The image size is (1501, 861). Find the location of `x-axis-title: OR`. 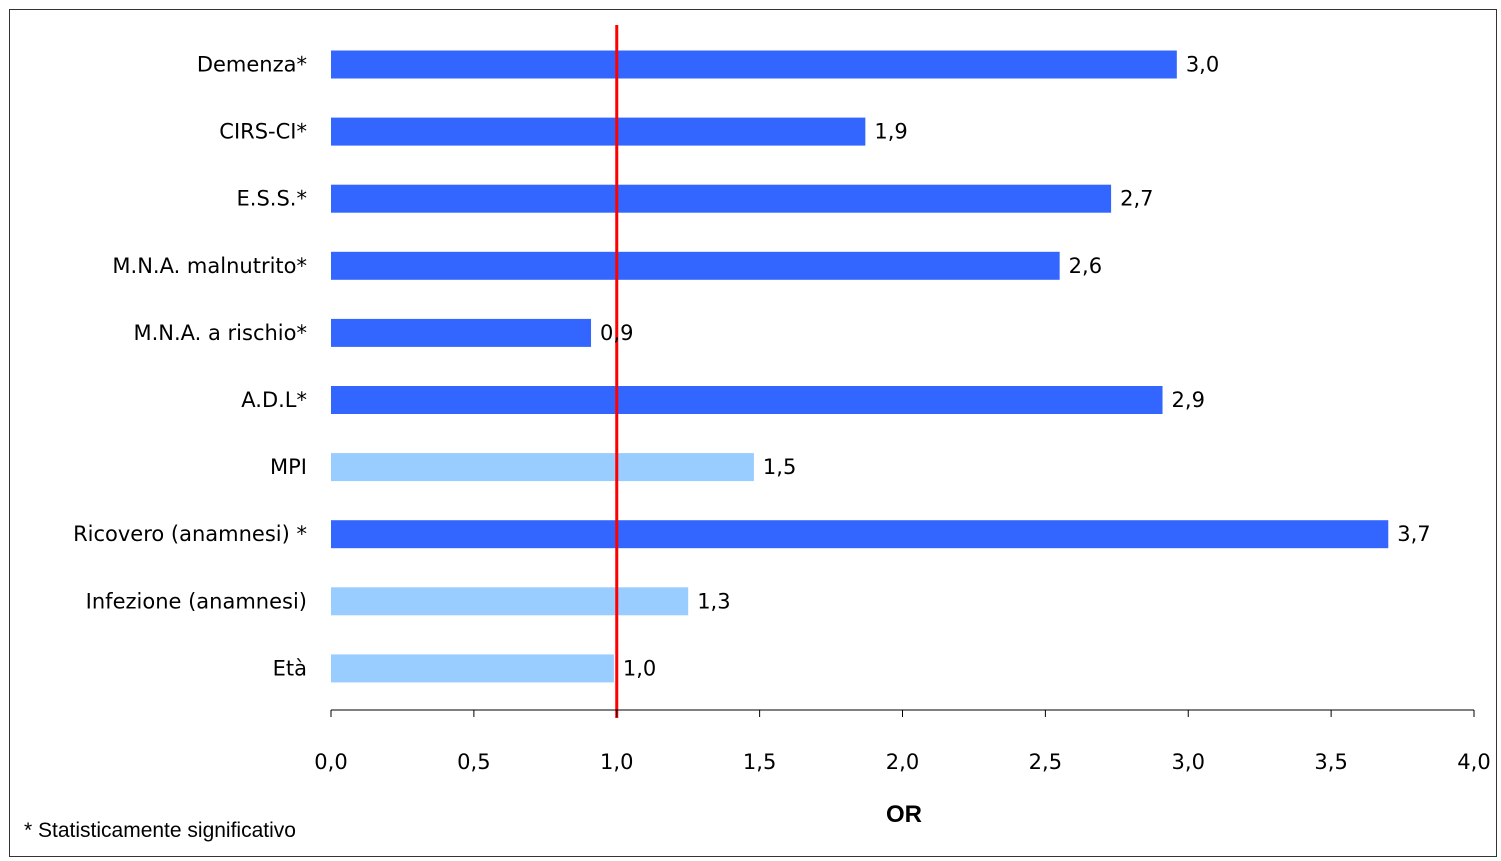

x-axis-title: OR is located at coordinates (904, 814).